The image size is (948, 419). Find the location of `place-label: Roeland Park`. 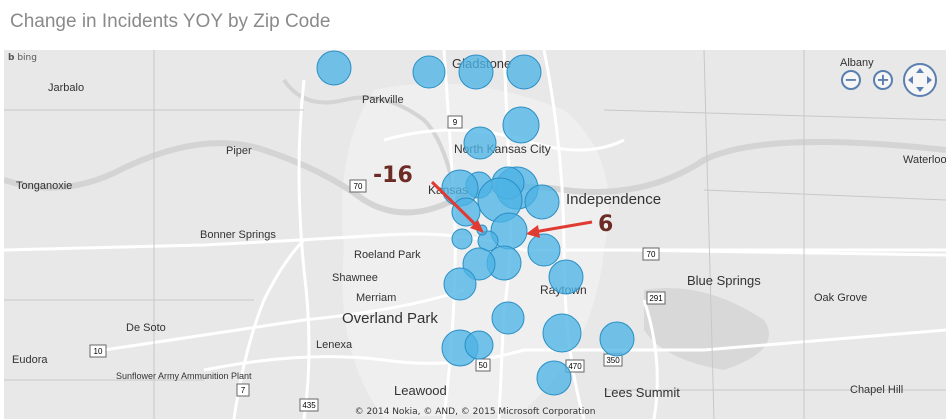

place-label: Roeland Park is located at coordinates (387, 255).